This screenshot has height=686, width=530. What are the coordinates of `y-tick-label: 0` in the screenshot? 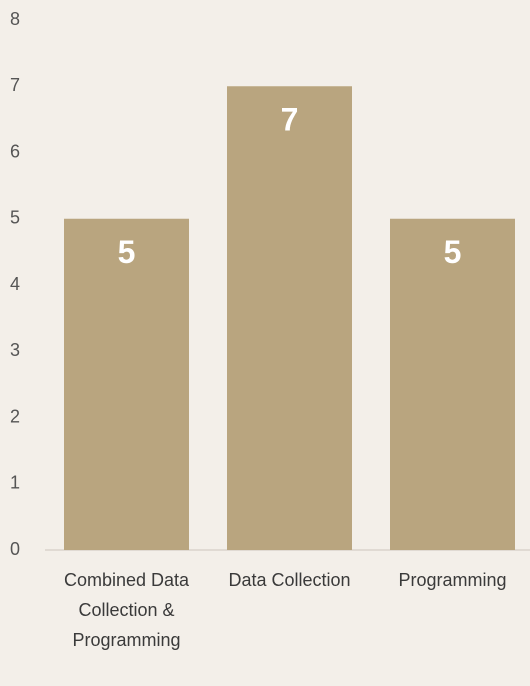 It's located at (15, 549).